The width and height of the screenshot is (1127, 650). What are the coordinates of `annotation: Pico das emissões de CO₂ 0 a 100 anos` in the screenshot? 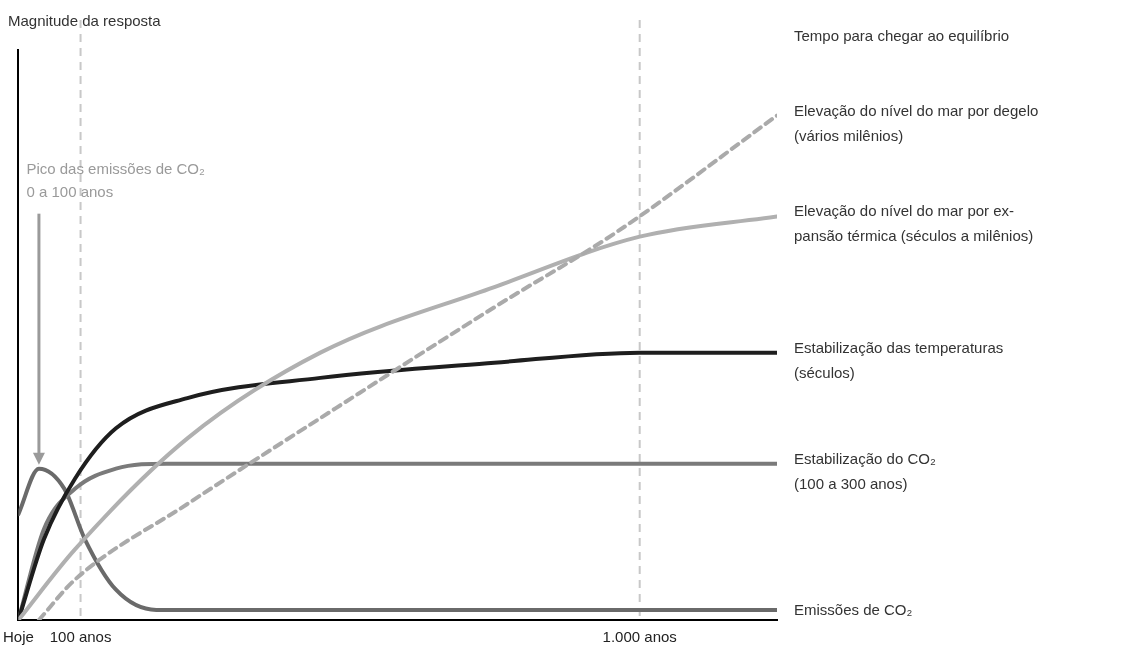 It's located at (115, 179).